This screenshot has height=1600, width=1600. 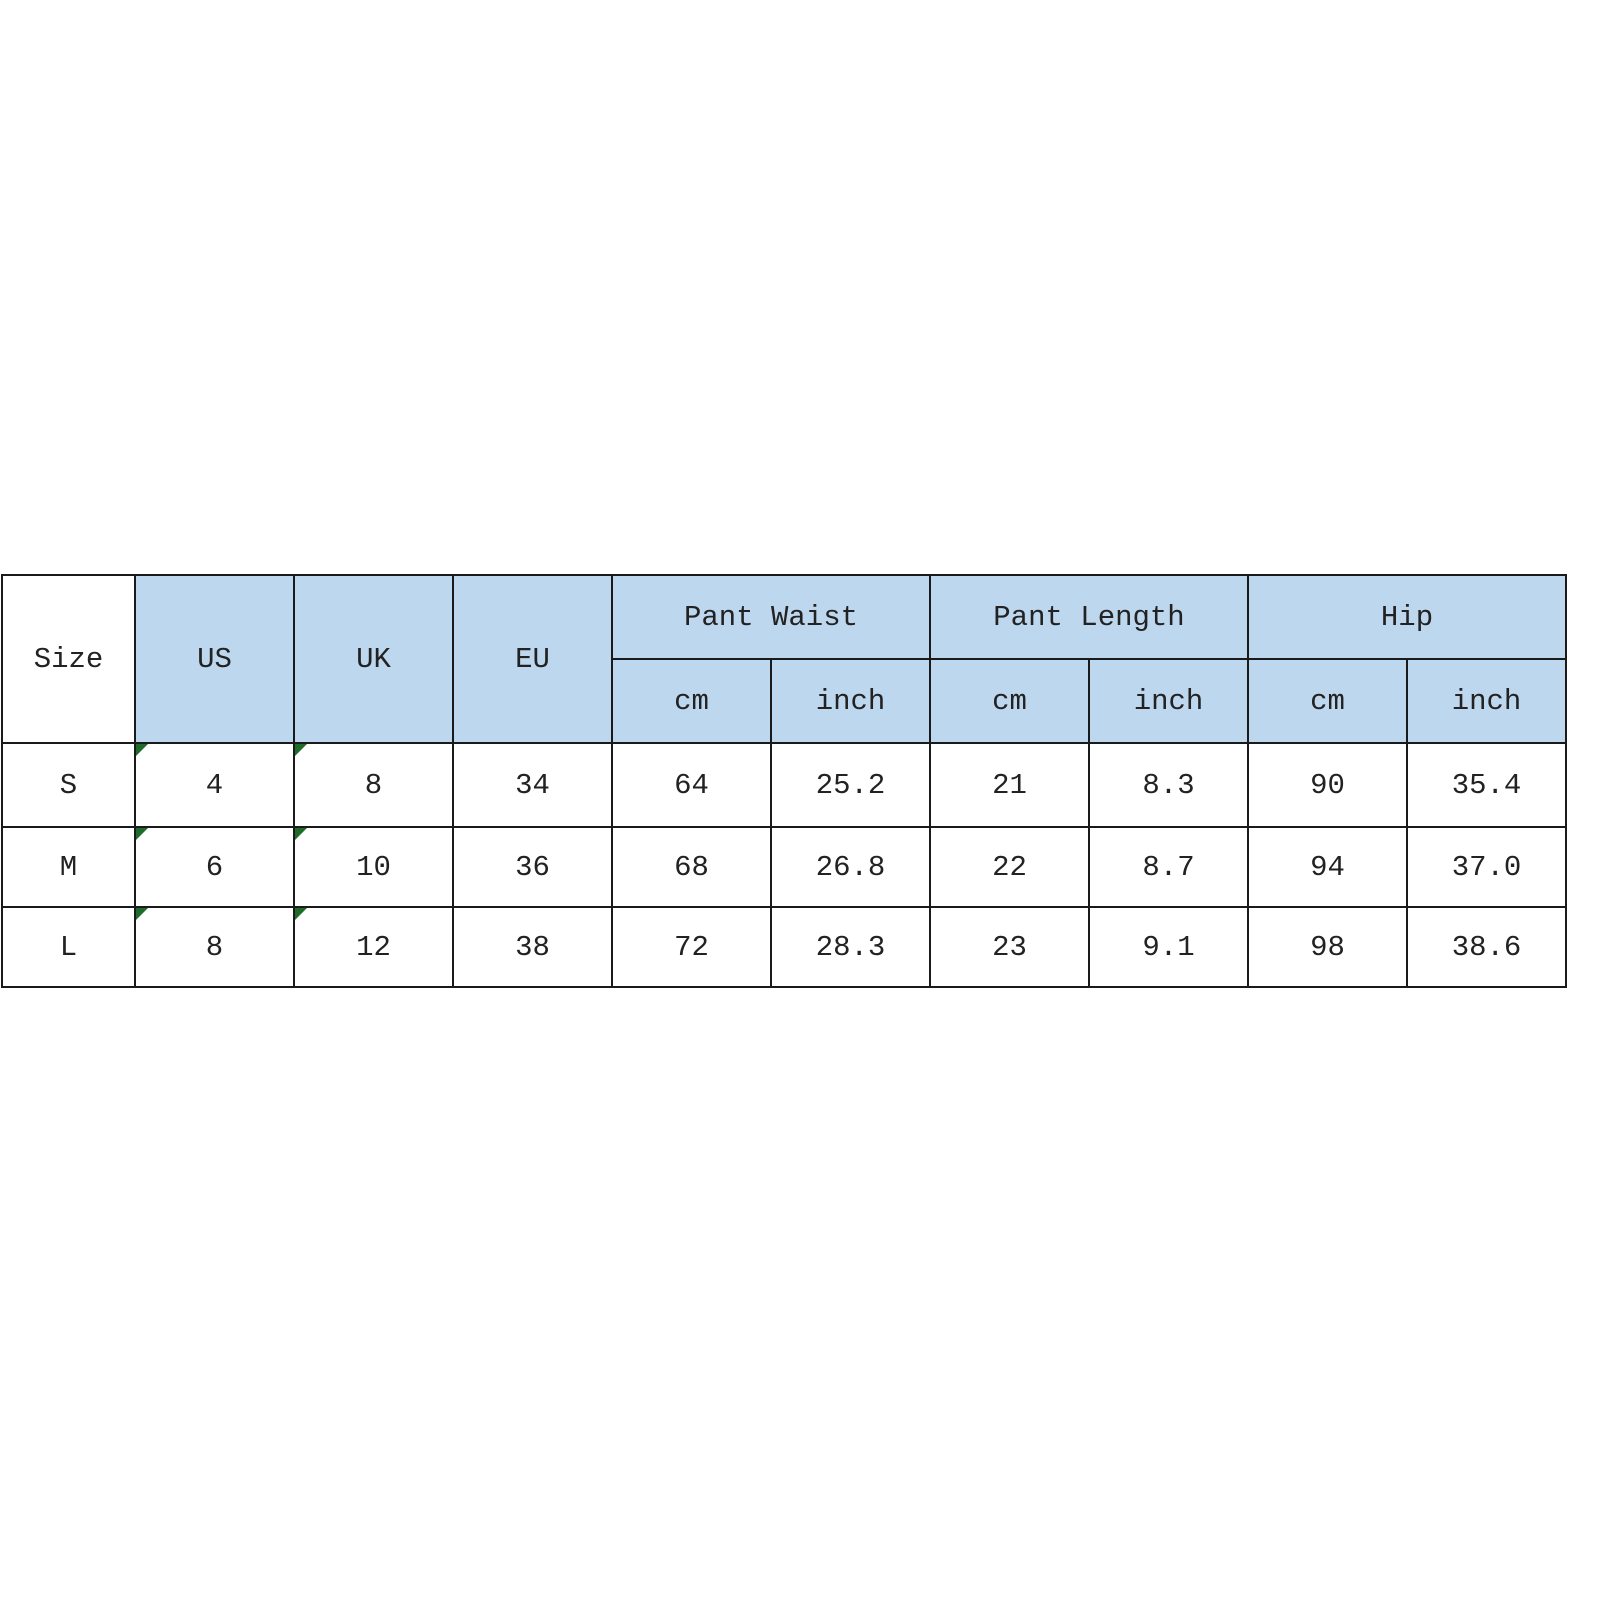 I want to click on table-cell: 38, so click(x=532, y=947).